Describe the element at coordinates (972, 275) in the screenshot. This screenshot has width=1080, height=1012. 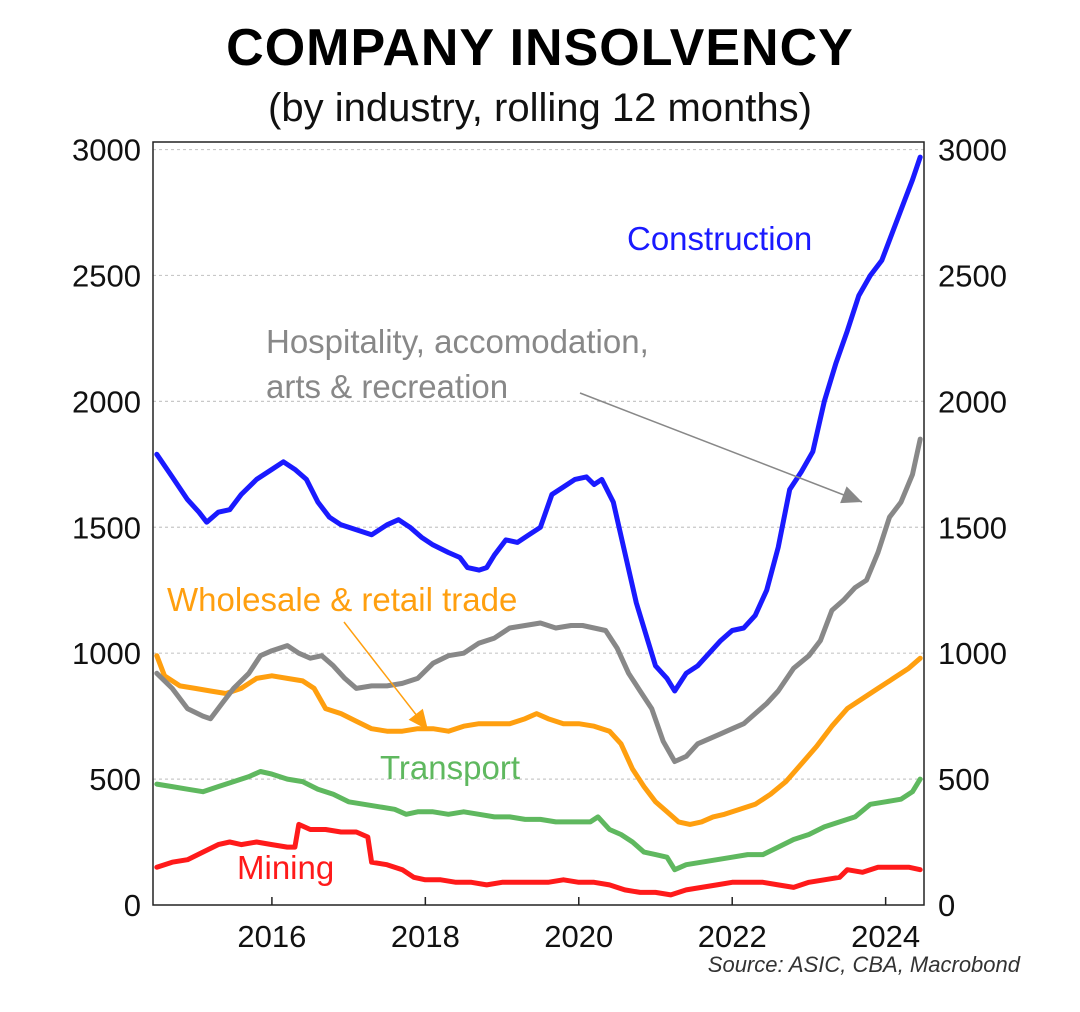
I see `y-tick-label-right: 2500` at that location.